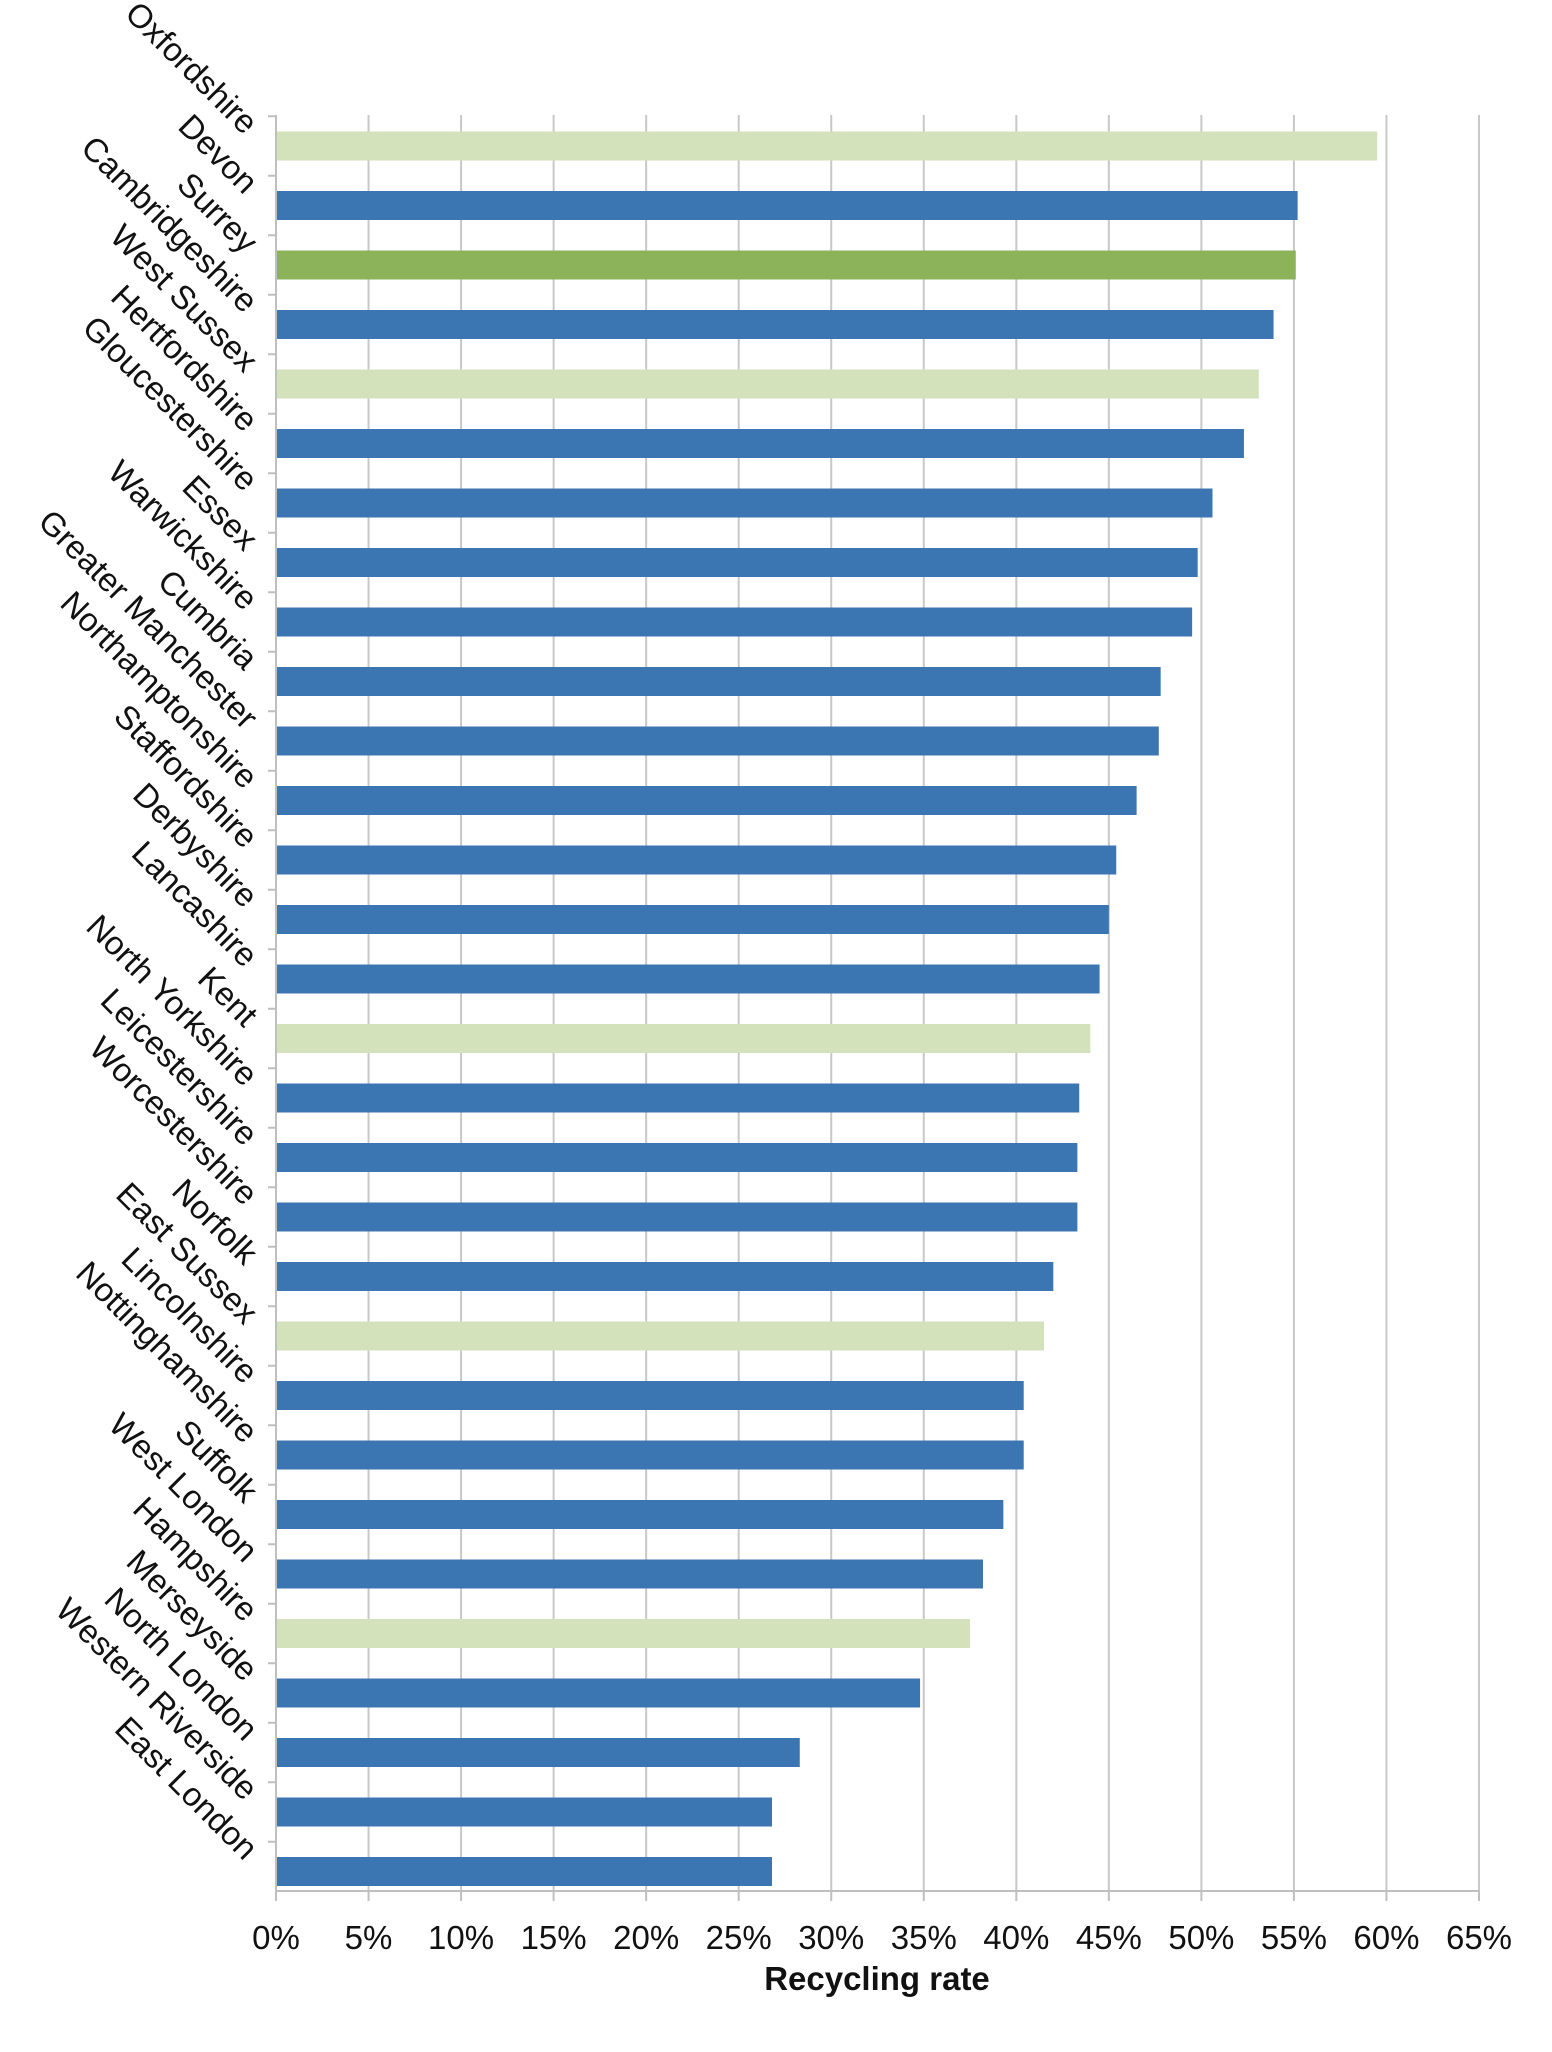 Image resolution: width=1552 pixels, height=2052 pixels. I want to click on x-tick-label: 20%, so click(646, 1937).